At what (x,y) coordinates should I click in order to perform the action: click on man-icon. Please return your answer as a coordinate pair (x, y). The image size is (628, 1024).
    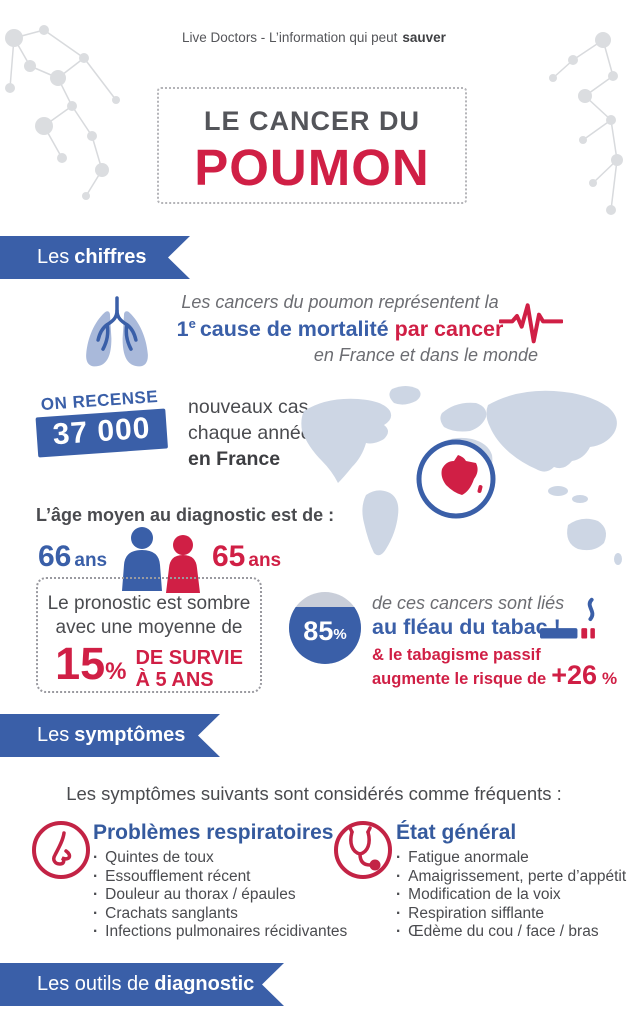
    Looking at the image, I should click on (142, 559).